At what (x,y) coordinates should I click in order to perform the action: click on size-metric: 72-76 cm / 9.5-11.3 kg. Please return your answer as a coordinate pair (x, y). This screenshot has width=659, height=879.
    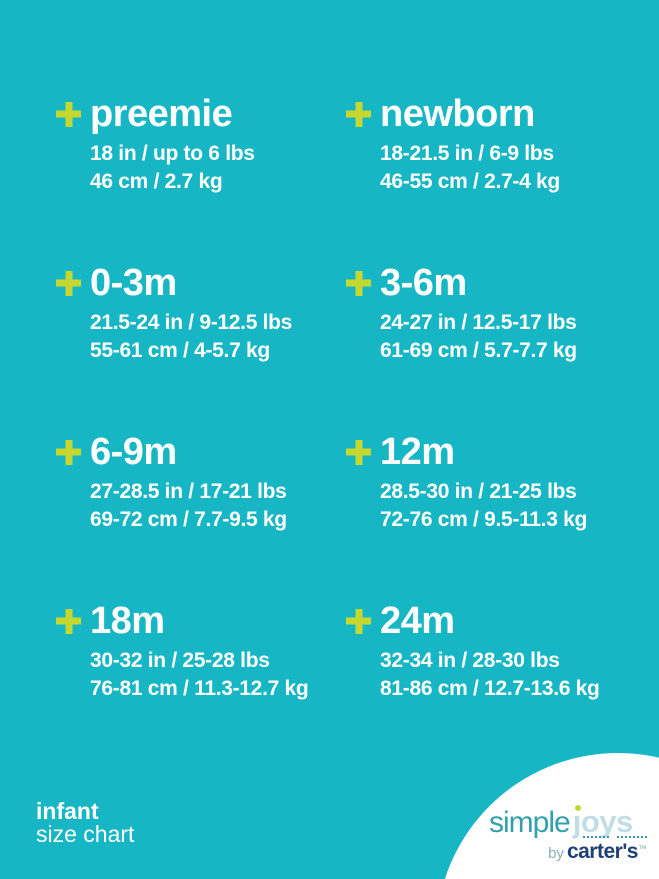
    Looking at the image, I should click on (484, 519).